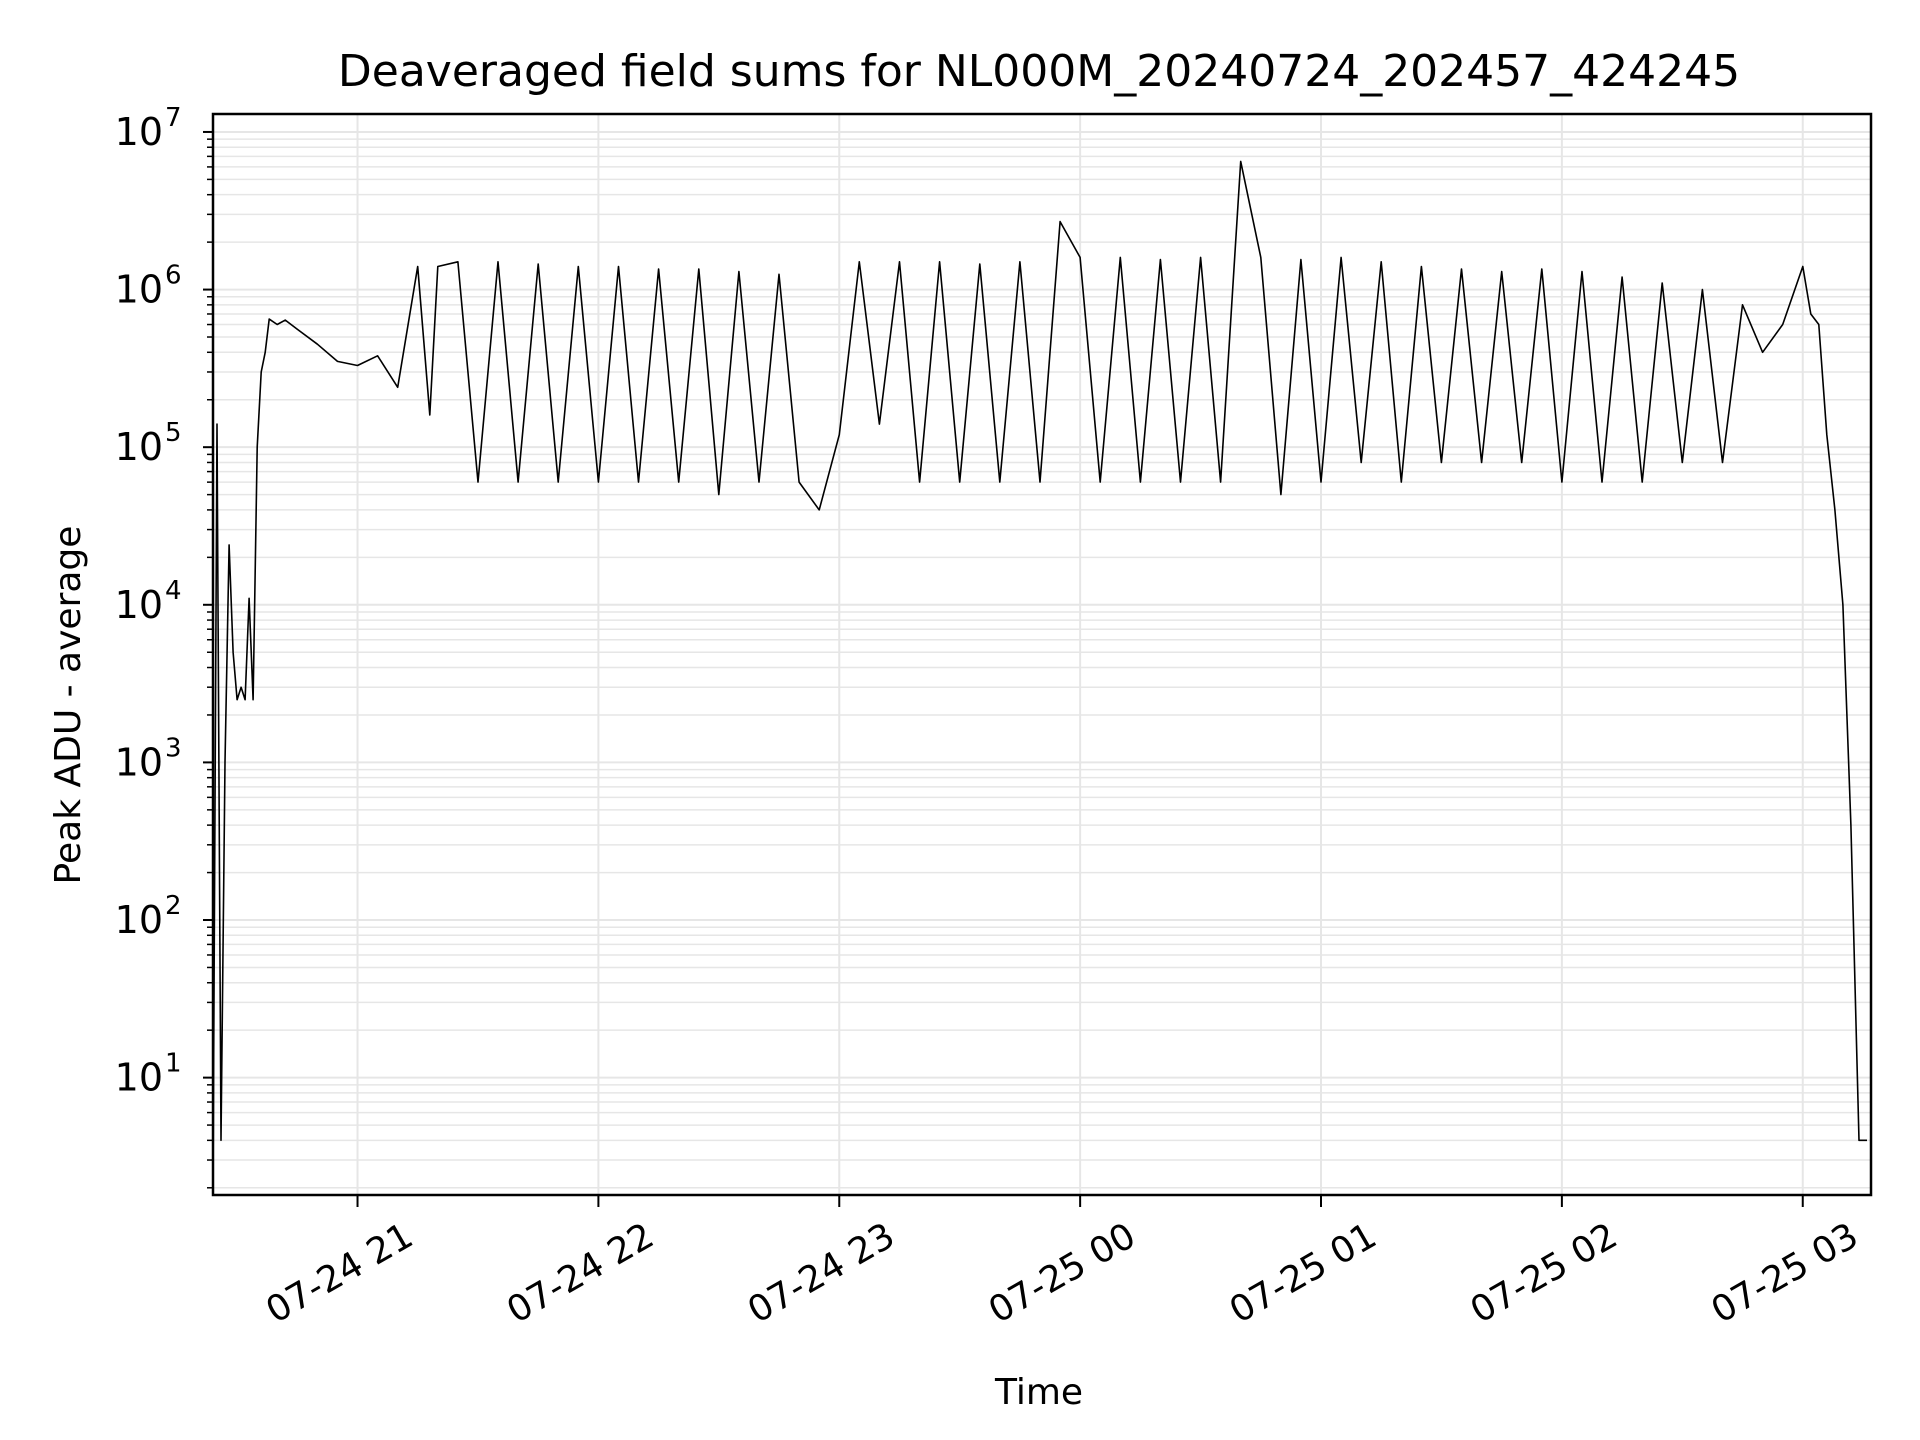 The width and height of the screenshot is (1920, 1440). Describe the element at coordinates (173, 906) in the screenshot. I see `y-tick-exponent: 2` at that location.